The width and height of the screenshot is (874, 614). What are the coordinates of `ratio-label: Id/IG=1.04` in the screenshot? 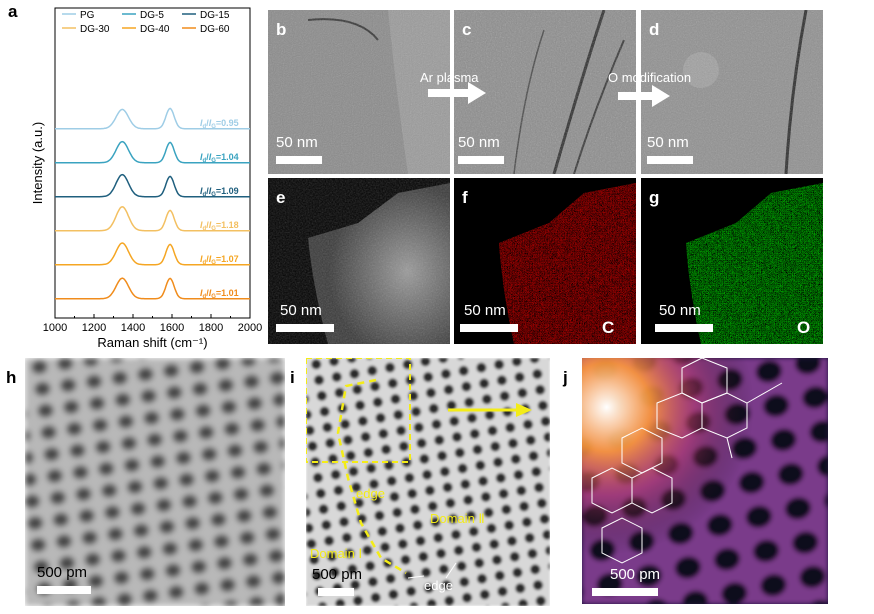 It's located at (219, 158).